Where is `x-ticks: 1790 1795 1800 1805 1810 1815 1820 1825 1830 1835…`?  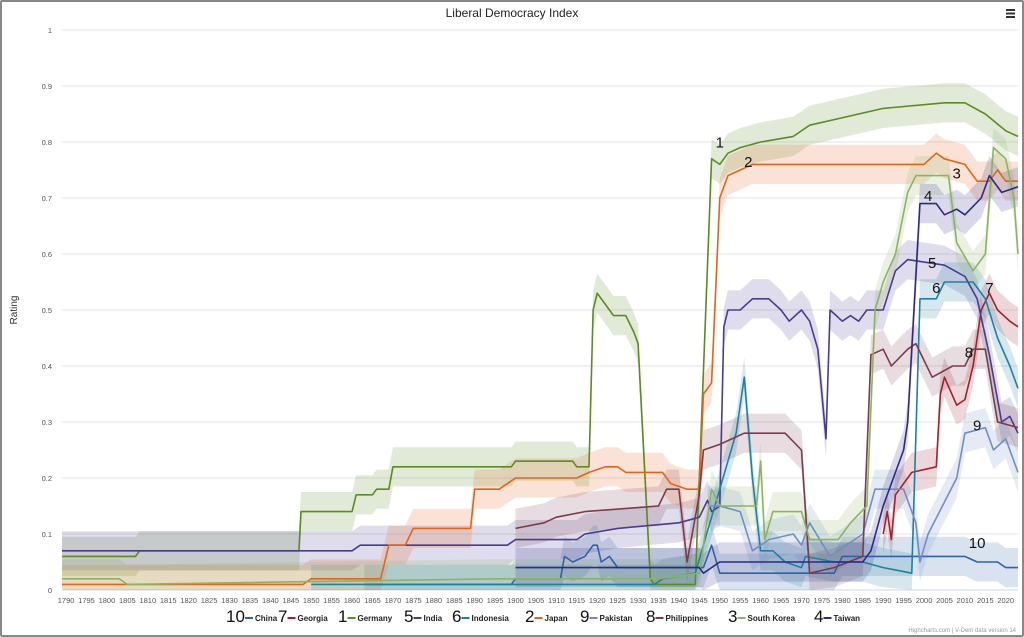
x-ticks: 1790 1795 1800 1805 1810 1815 1820 1825 1830 1835… is located at coordinates (536, 600).